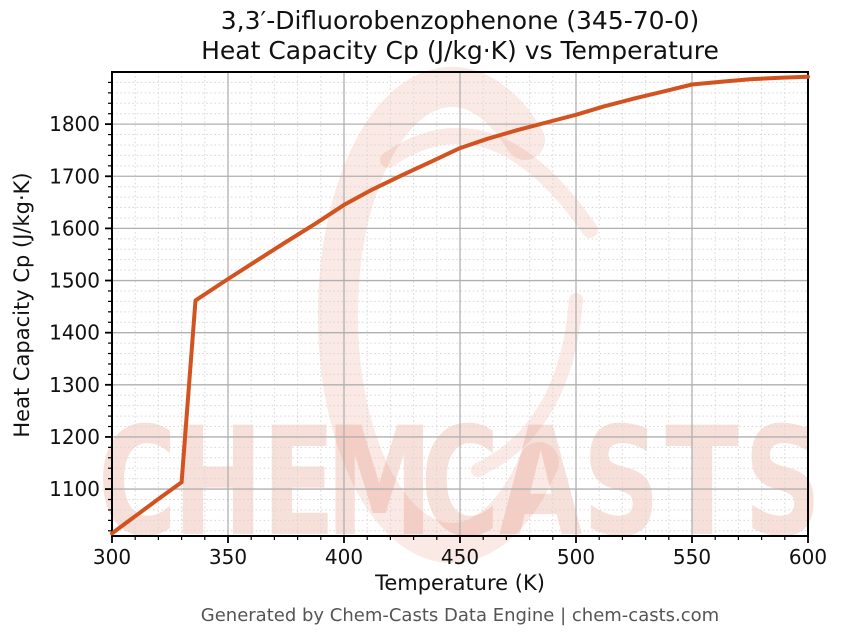 This screenshot has width=843, height=644. Describe the element at coordinates (702, 482) in the screenshot. I see `watermark-letter: T` at that location.